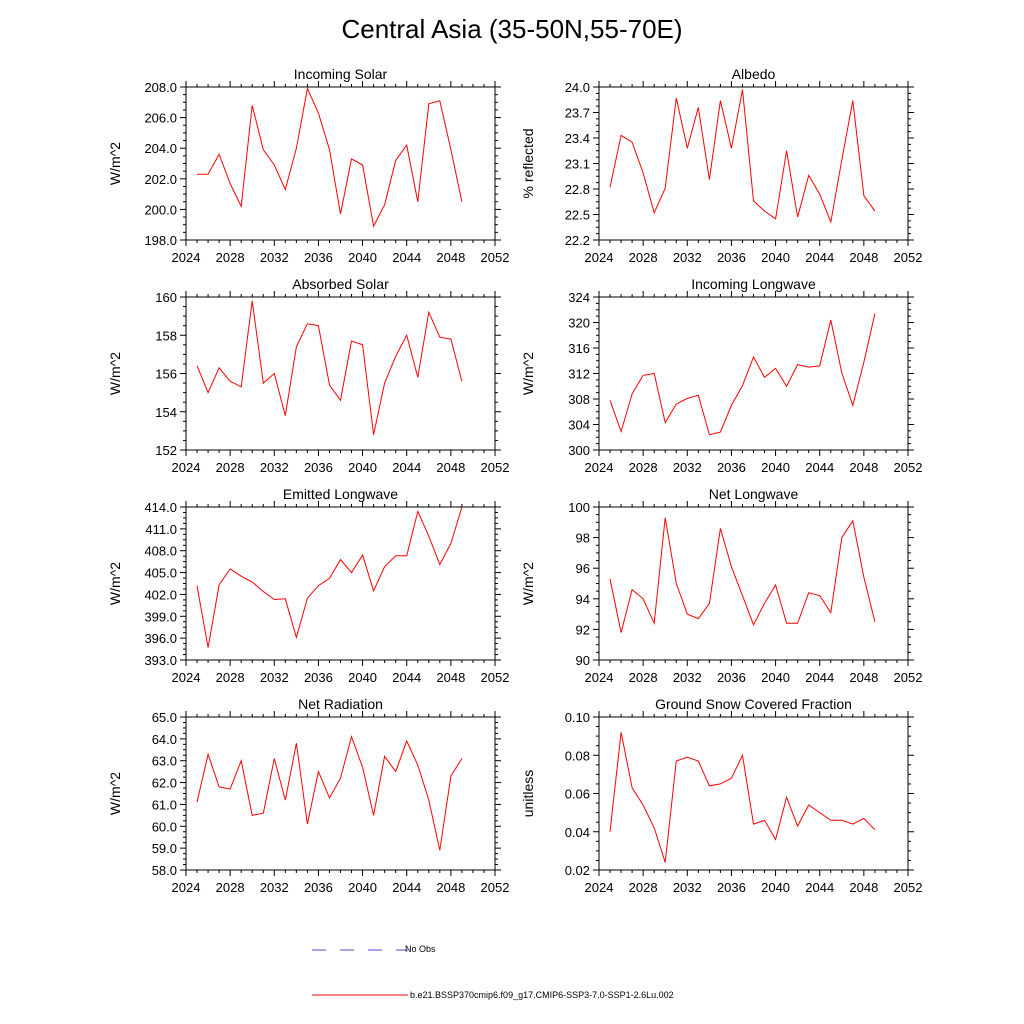  Describe the element at coordinates (160, 118) in the screenshot. I see `y-tick-label: 206.0` at that location.